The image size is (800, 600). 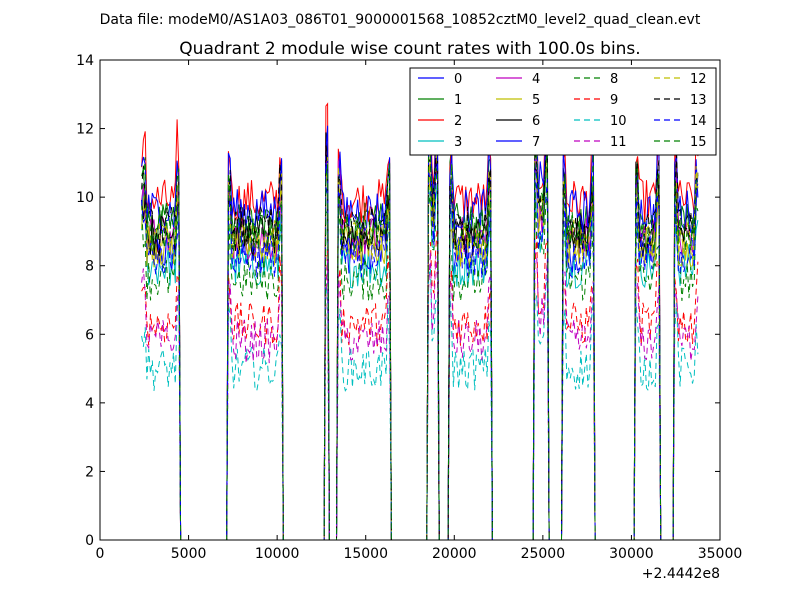 I want to click on legend-label-8: 8, so click(x=614, y=79).